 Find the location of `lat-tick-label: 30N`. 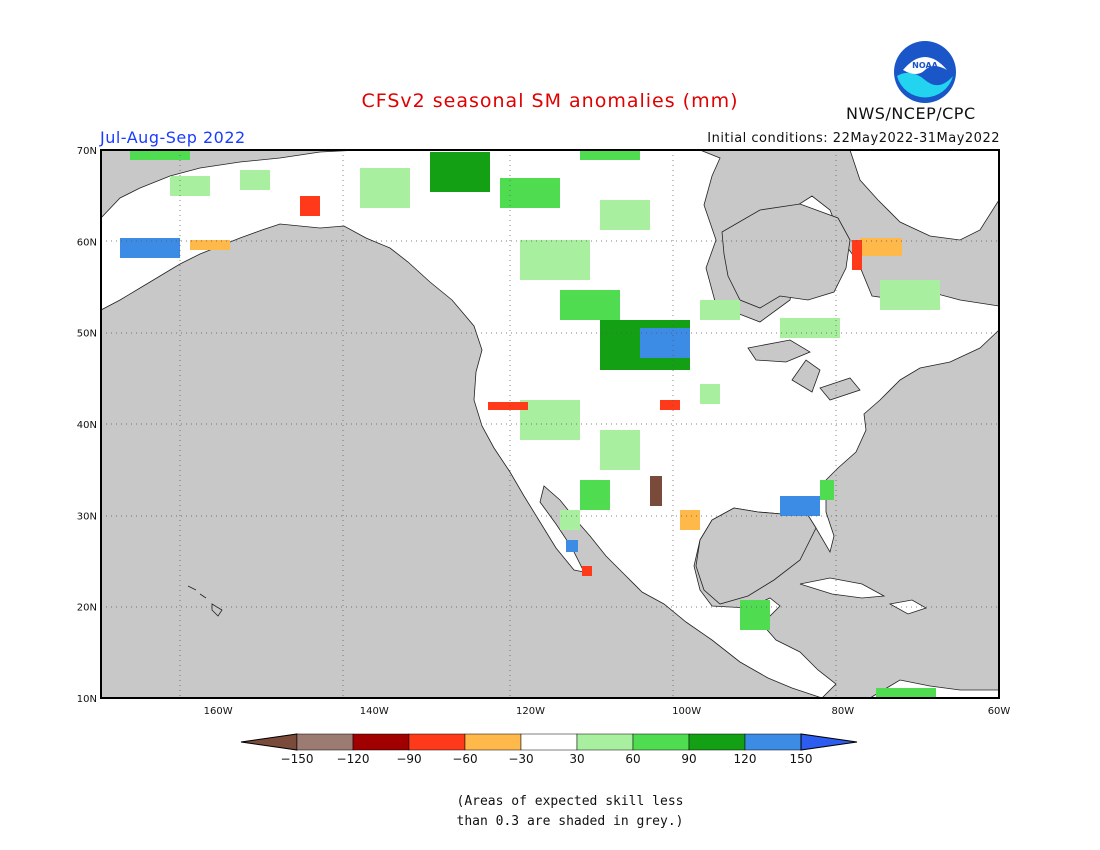

lat-tick-label: 30N is located at coordinates (87, 516).